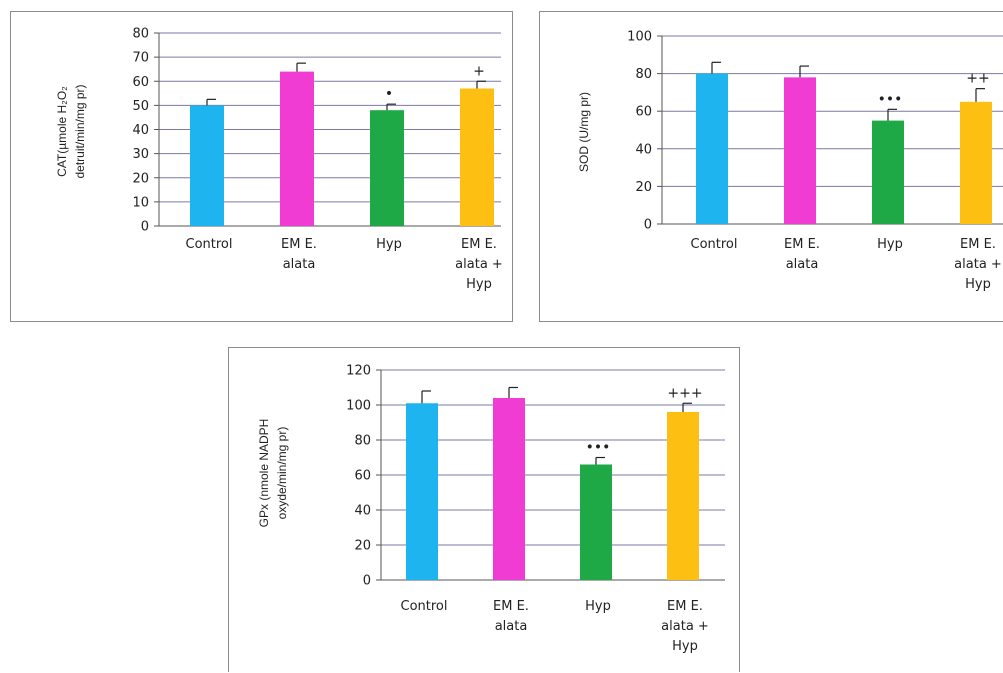  What do you see at coordinates (264, 473) in the screenshot?
I see `y-axis-label: GPx (nmole NADPH` at bounding box center [264, 473].